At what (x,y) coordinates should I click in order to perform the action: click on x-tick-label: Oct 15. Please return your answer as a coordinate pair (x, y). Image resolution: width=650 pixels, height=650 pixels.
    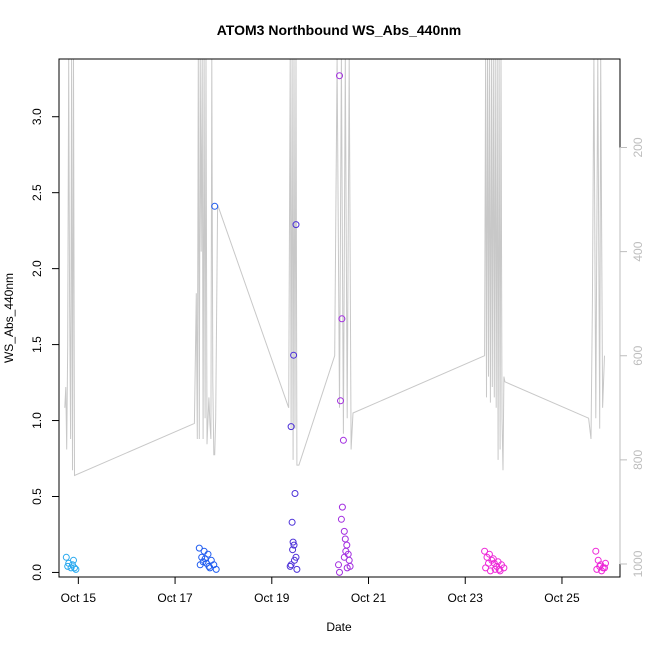
    Looking at the image, I should click on (79, 598).